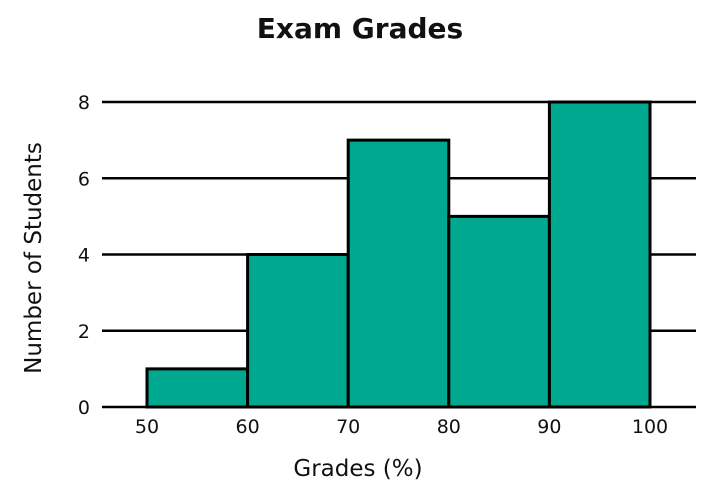 The width and height of the screenshot is (720, 492). What do you see at coordinates (650, 427) in the screenshot?
I see `x-tick-label: 100` at bounding box center [650, 427].